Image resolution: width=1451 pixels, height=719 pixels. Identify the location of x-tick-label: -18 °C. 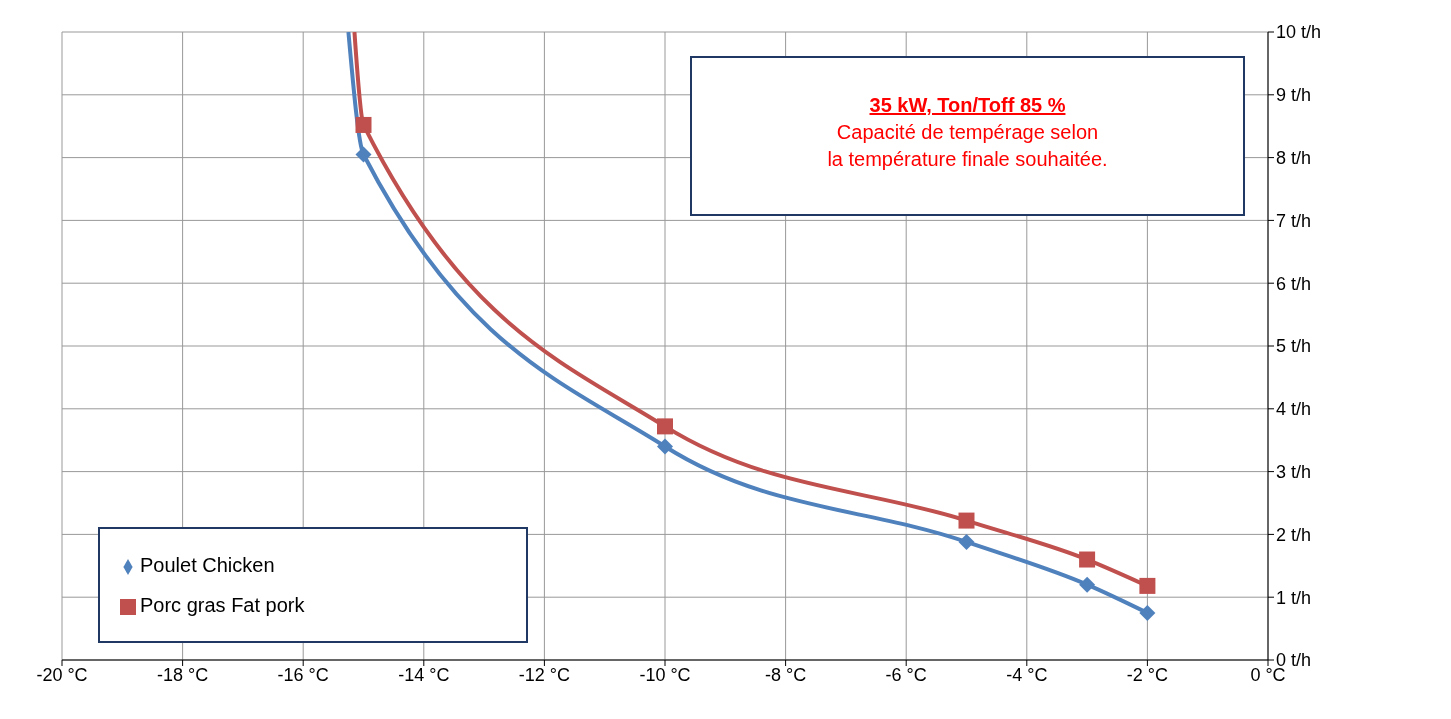
(182, 674).